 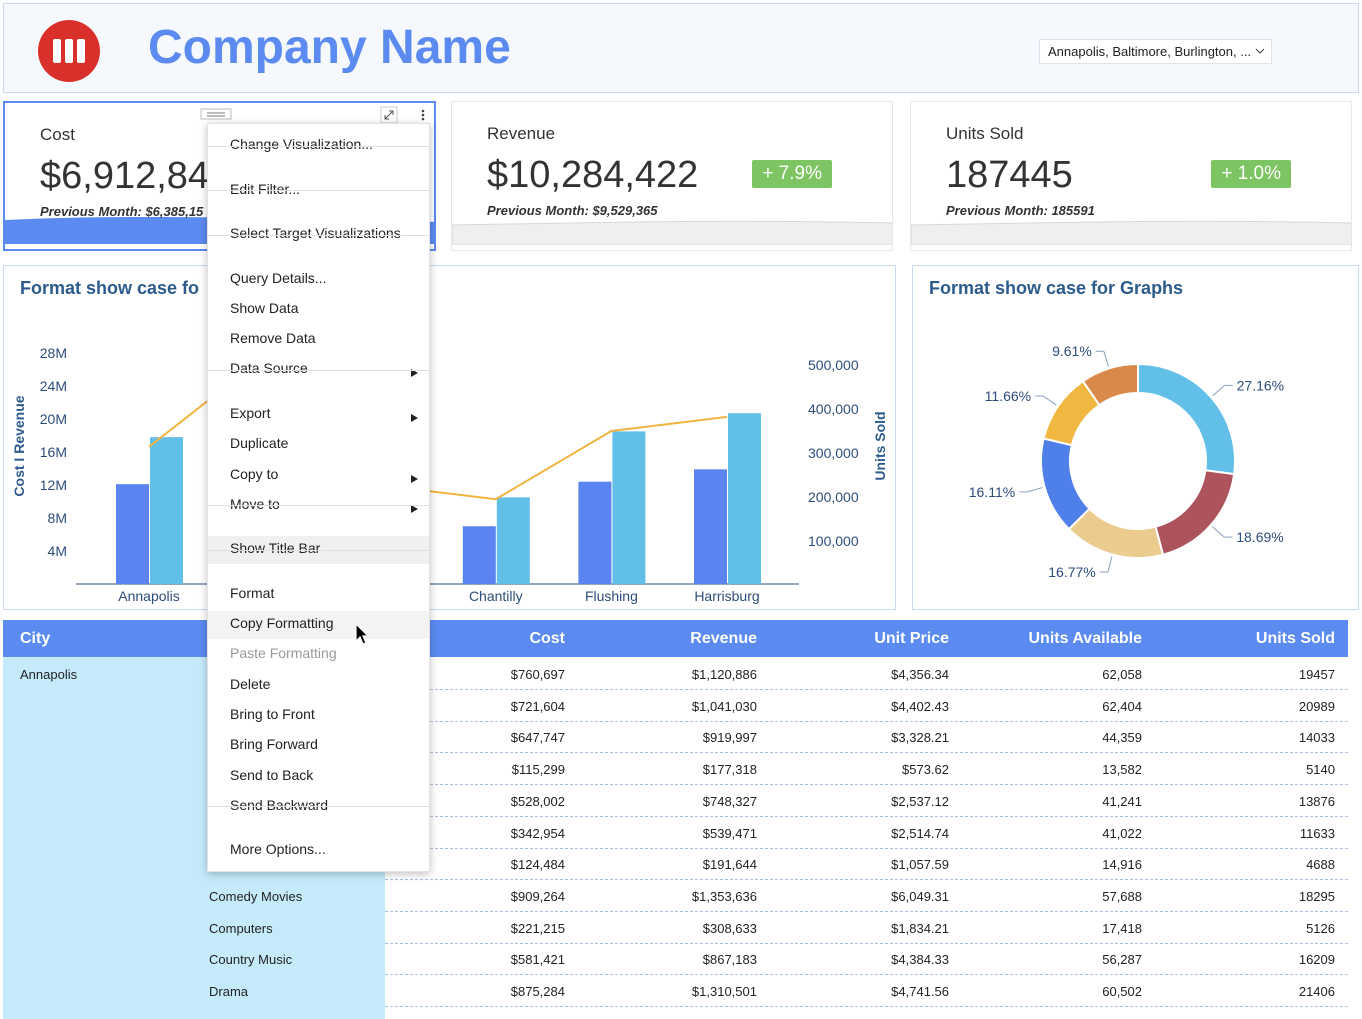 I want to click on menu-item: Duplicate, so click(x=318, y=445).